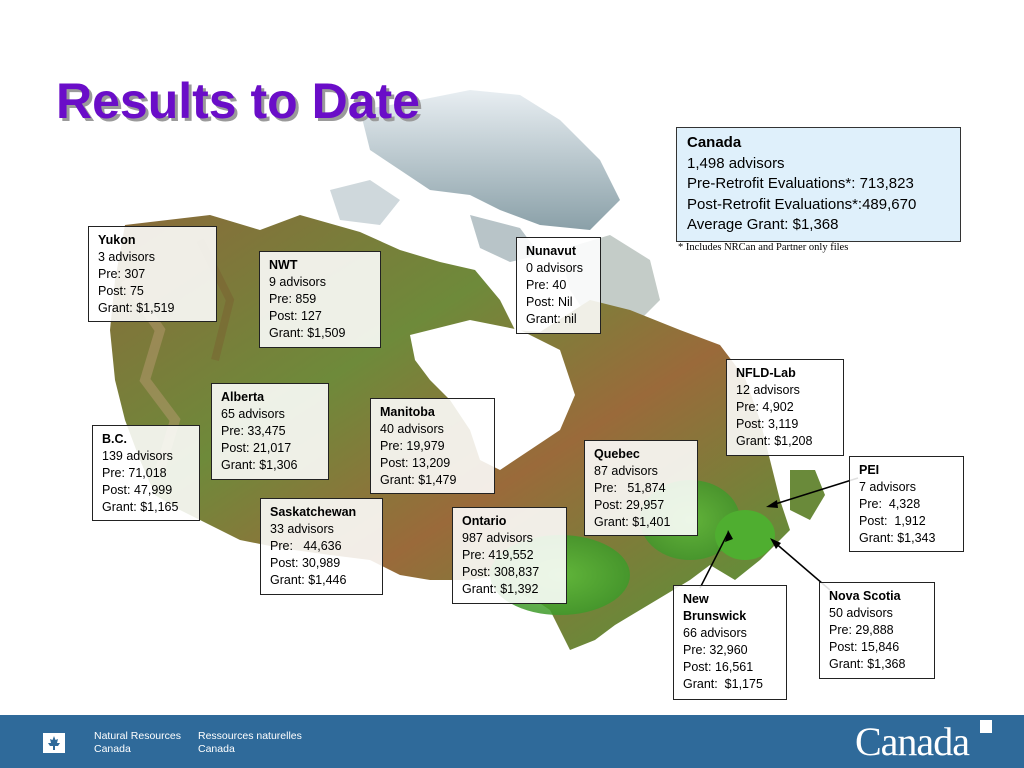 The height and width of the screenshot is (768, 1024). I want to click on region-grant: Grant: $1,208, so click(774, 441).